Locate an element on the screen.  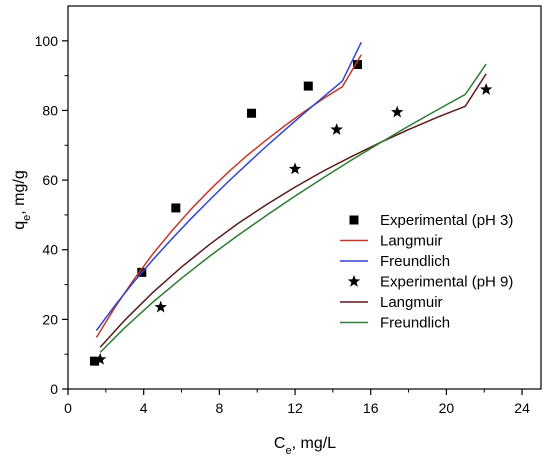
x-tick-label: 16 is located at coordinates (371, 408).